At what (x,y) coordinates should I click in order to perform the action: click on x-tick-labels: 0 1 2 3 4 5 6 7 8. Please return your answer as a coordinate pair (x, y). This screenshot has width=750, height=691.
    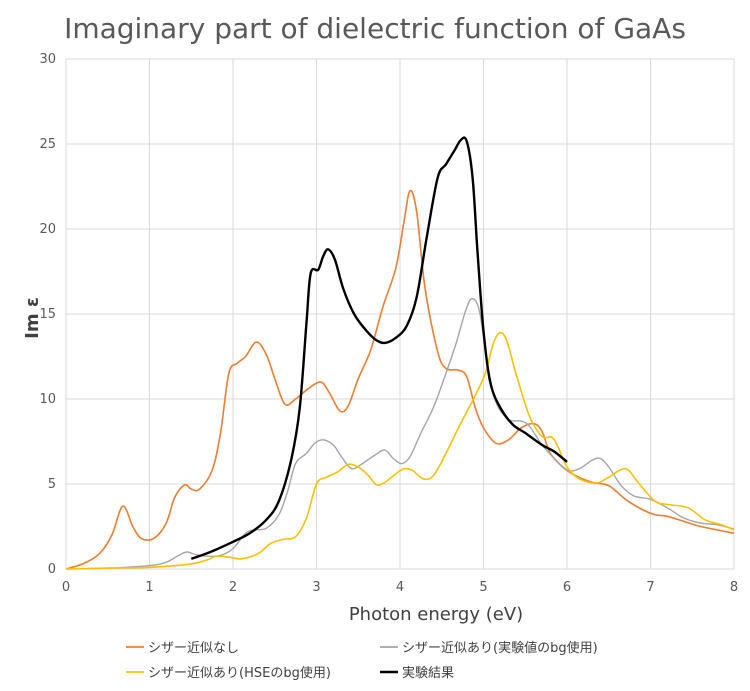
    Looking at the image, I should click on (400, 587).